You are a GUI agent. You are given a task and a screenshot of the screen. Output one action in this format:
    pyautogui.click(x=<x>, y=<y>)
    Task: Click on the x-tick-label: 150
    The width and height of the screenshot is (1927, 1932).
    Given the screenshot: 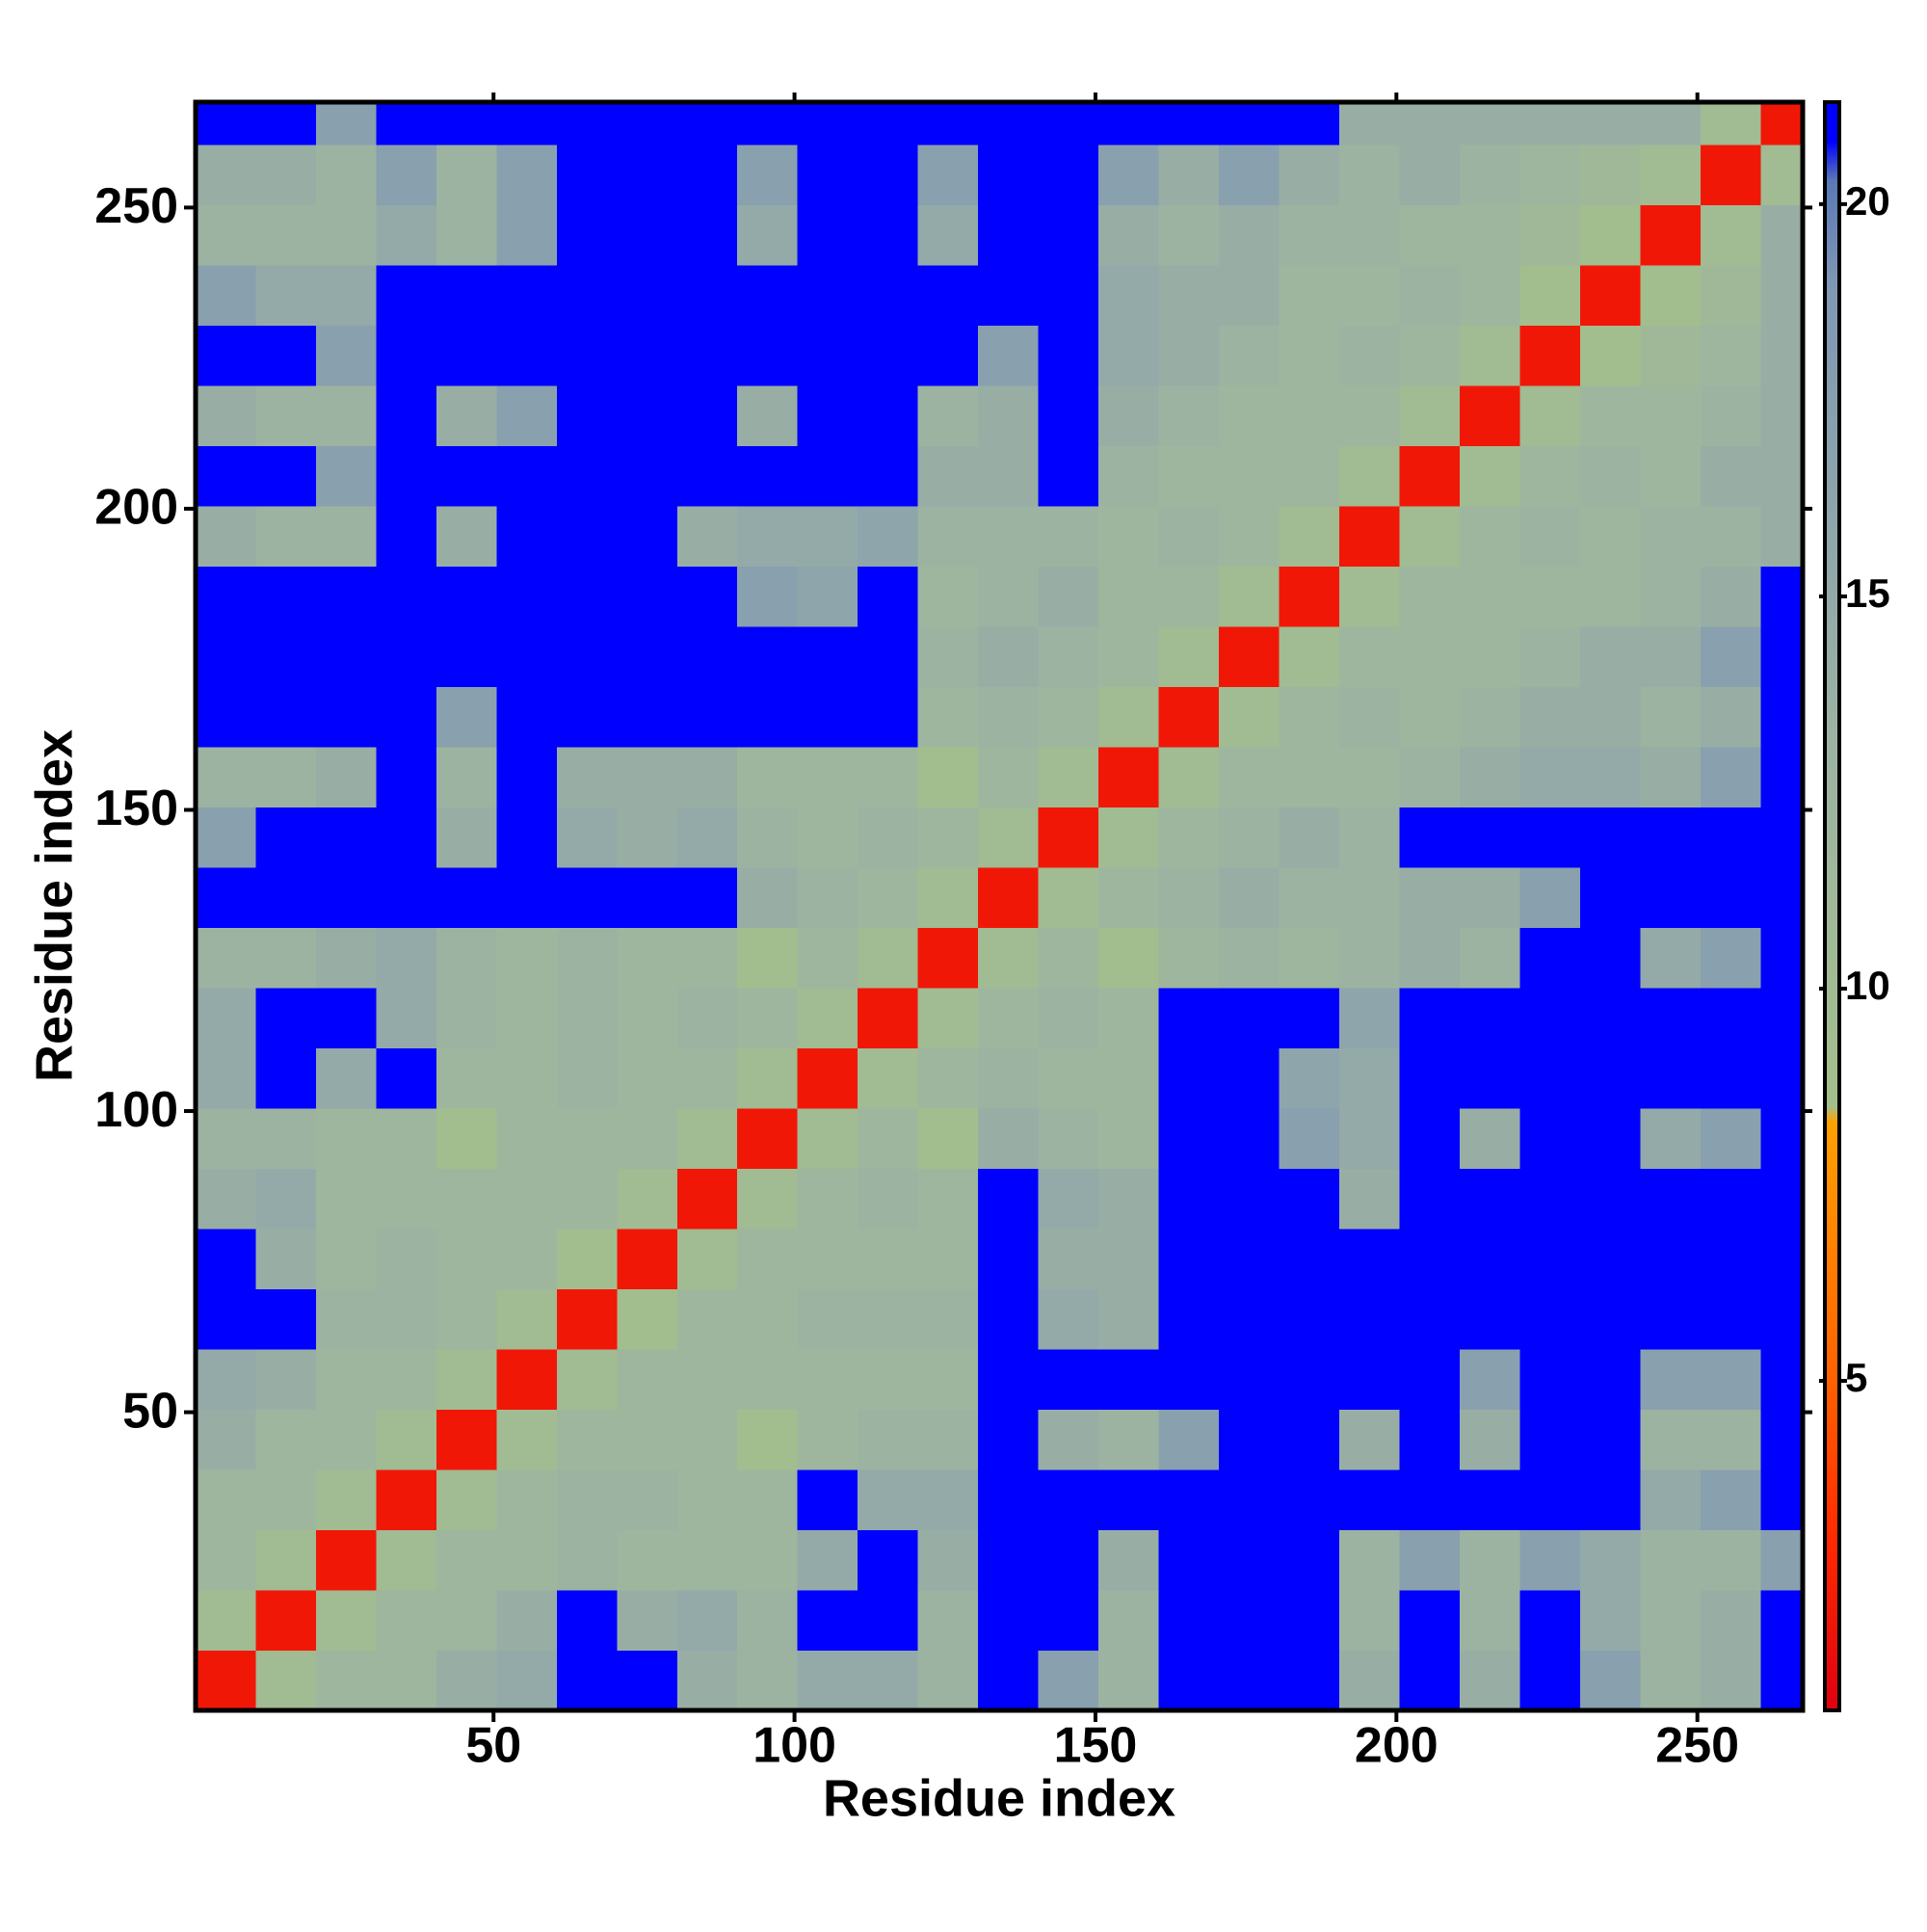 What is the action you would take?
    pyautogui.click(x=1096, y=1746)
    